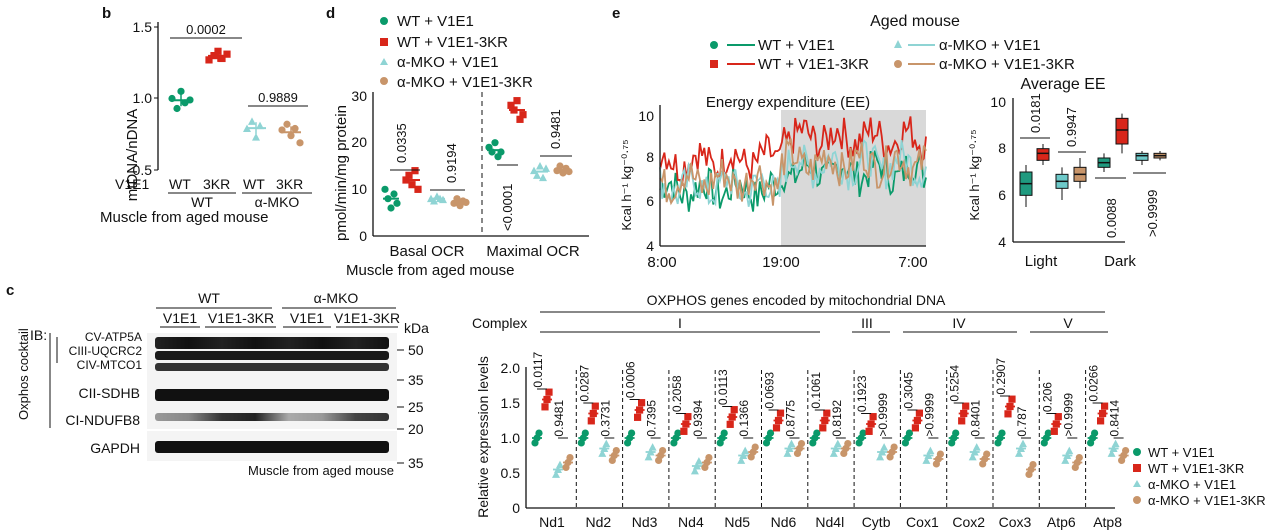 Image resolution: width=1280 pixels, height=531 pixels. Describe the element at coordinates (867, 323) in the screenshot. I see `f-complex-2: III` at that location.